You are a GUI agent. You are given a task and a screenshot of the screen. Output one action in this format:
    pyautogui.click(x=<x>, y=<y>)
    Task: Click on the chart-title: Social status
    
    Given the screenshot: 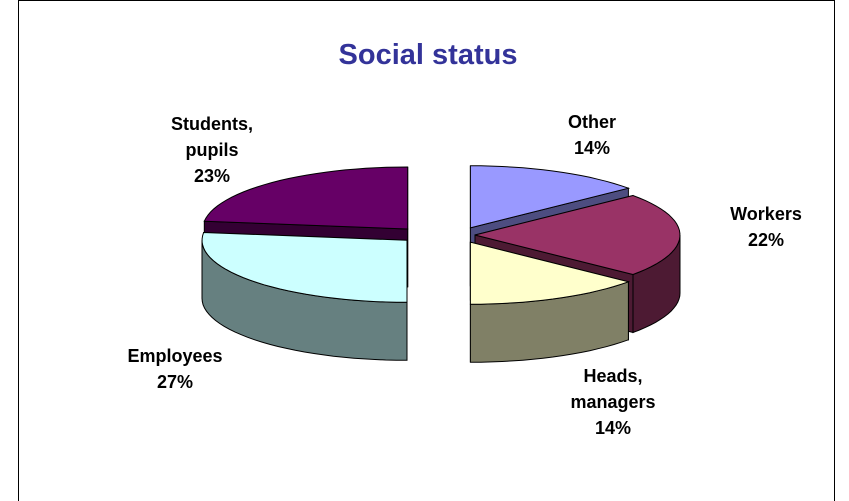 What is the action you would take?
    pyautogui.click(x=428, y=55)
    